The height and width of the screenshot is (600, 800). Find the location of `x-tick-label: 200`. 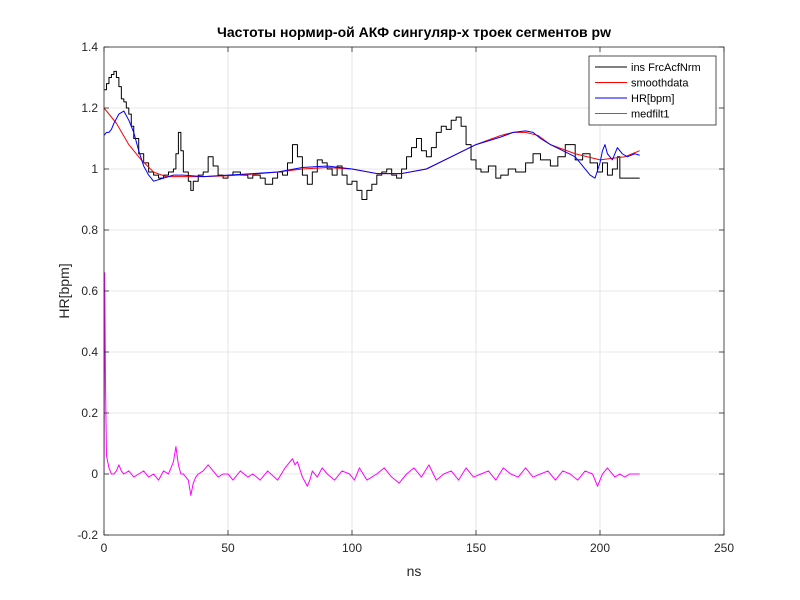

x-tick-label: 200 is located at coordinates (600, 548).